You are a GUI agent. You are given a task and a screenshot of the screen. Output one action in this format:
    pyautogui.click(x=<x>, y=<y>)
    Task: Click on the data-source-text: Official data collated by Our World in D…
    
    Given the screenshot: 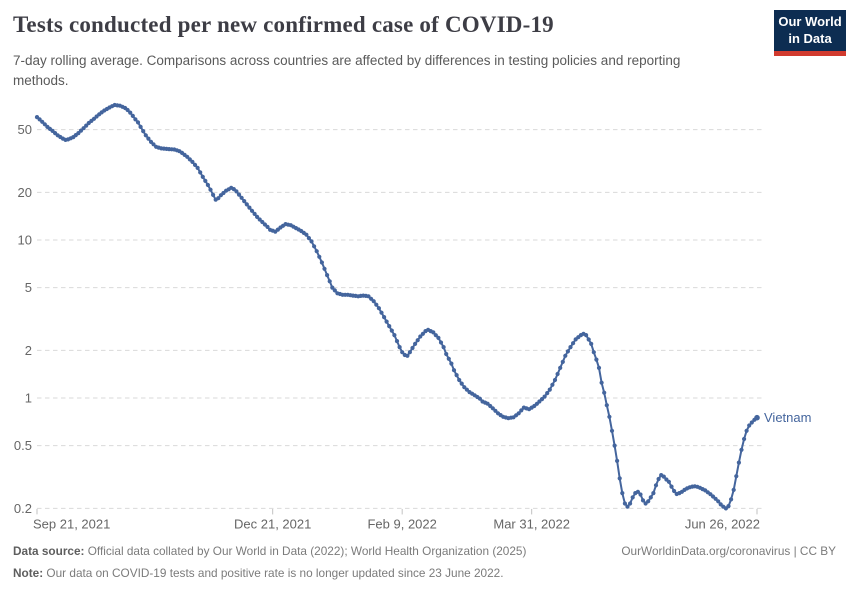 What is the action you would take?
    pyautogui.click(x=305, y=551)
    